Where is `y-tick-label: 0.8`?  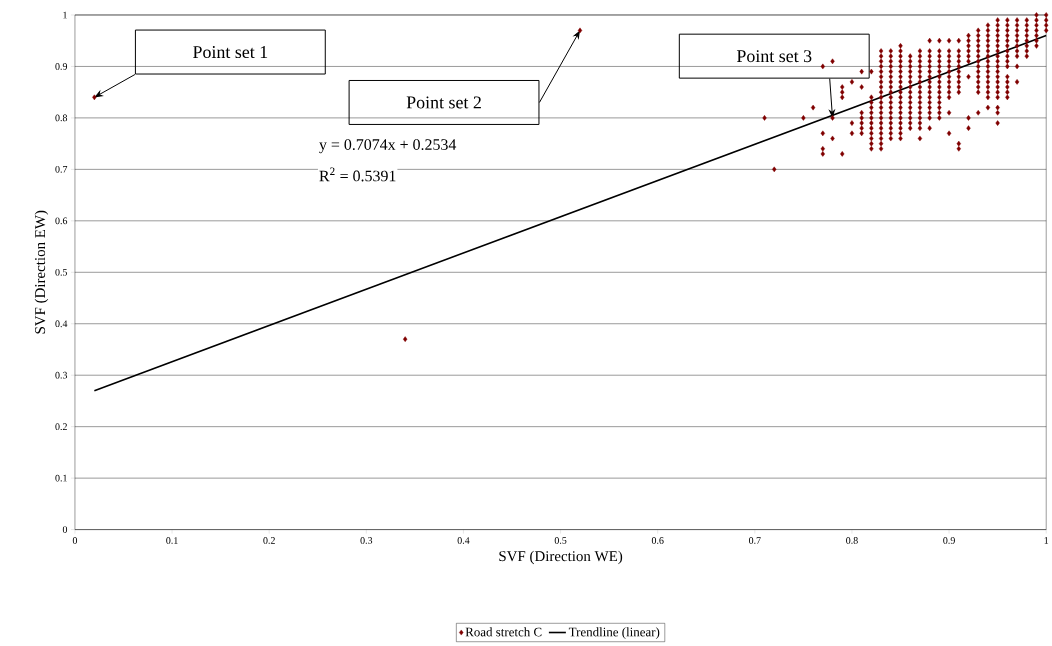
y-tick-label: 0.8 is located at coordinates (61, 118).